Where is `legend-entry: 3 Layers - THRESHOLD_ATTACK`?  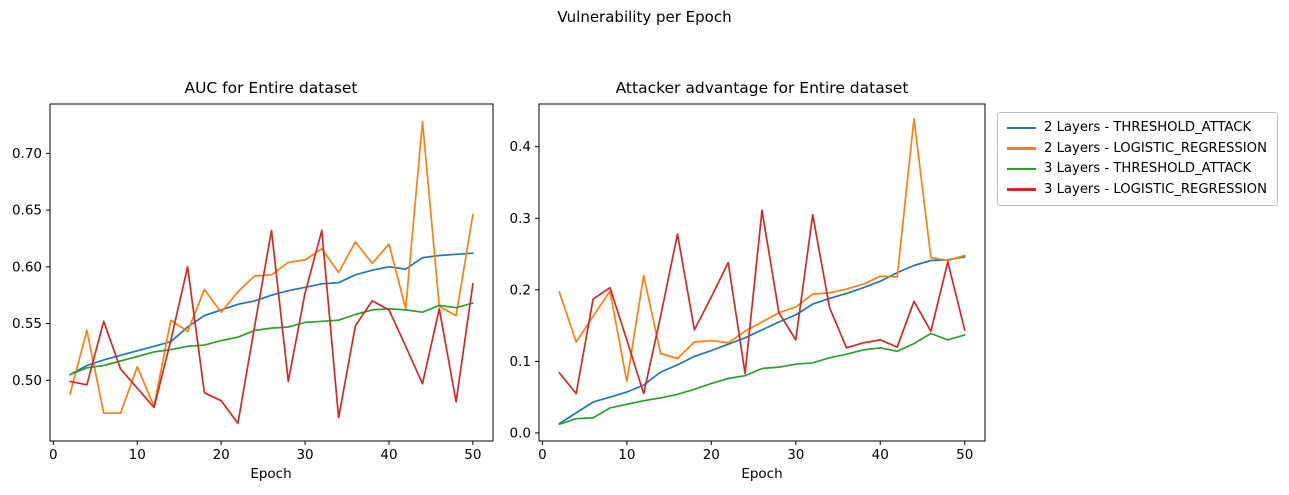 legend-entry: 3 Layers - THRESHOLD_ATTACK is located at coordinates (1137, 169).